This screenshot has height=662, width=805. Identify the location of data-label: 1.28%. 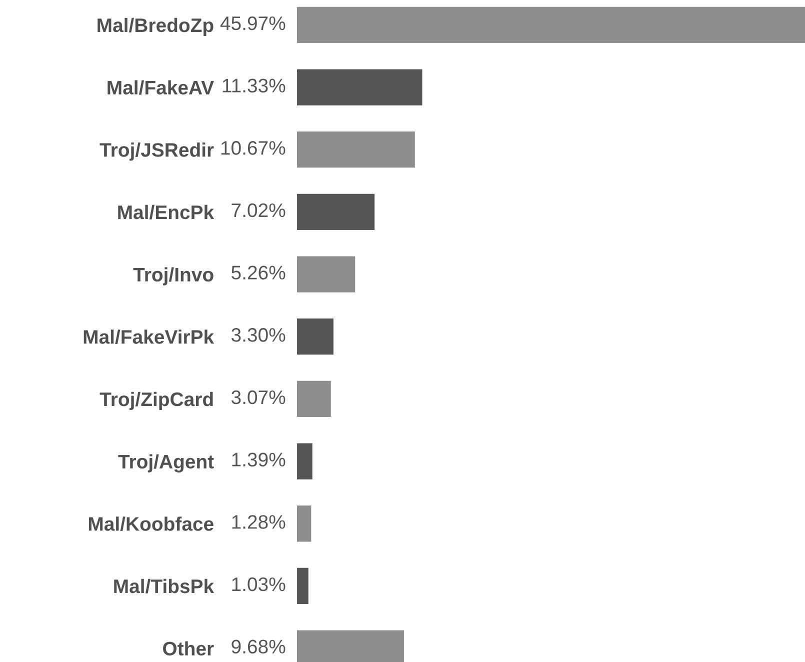
(259, 522).